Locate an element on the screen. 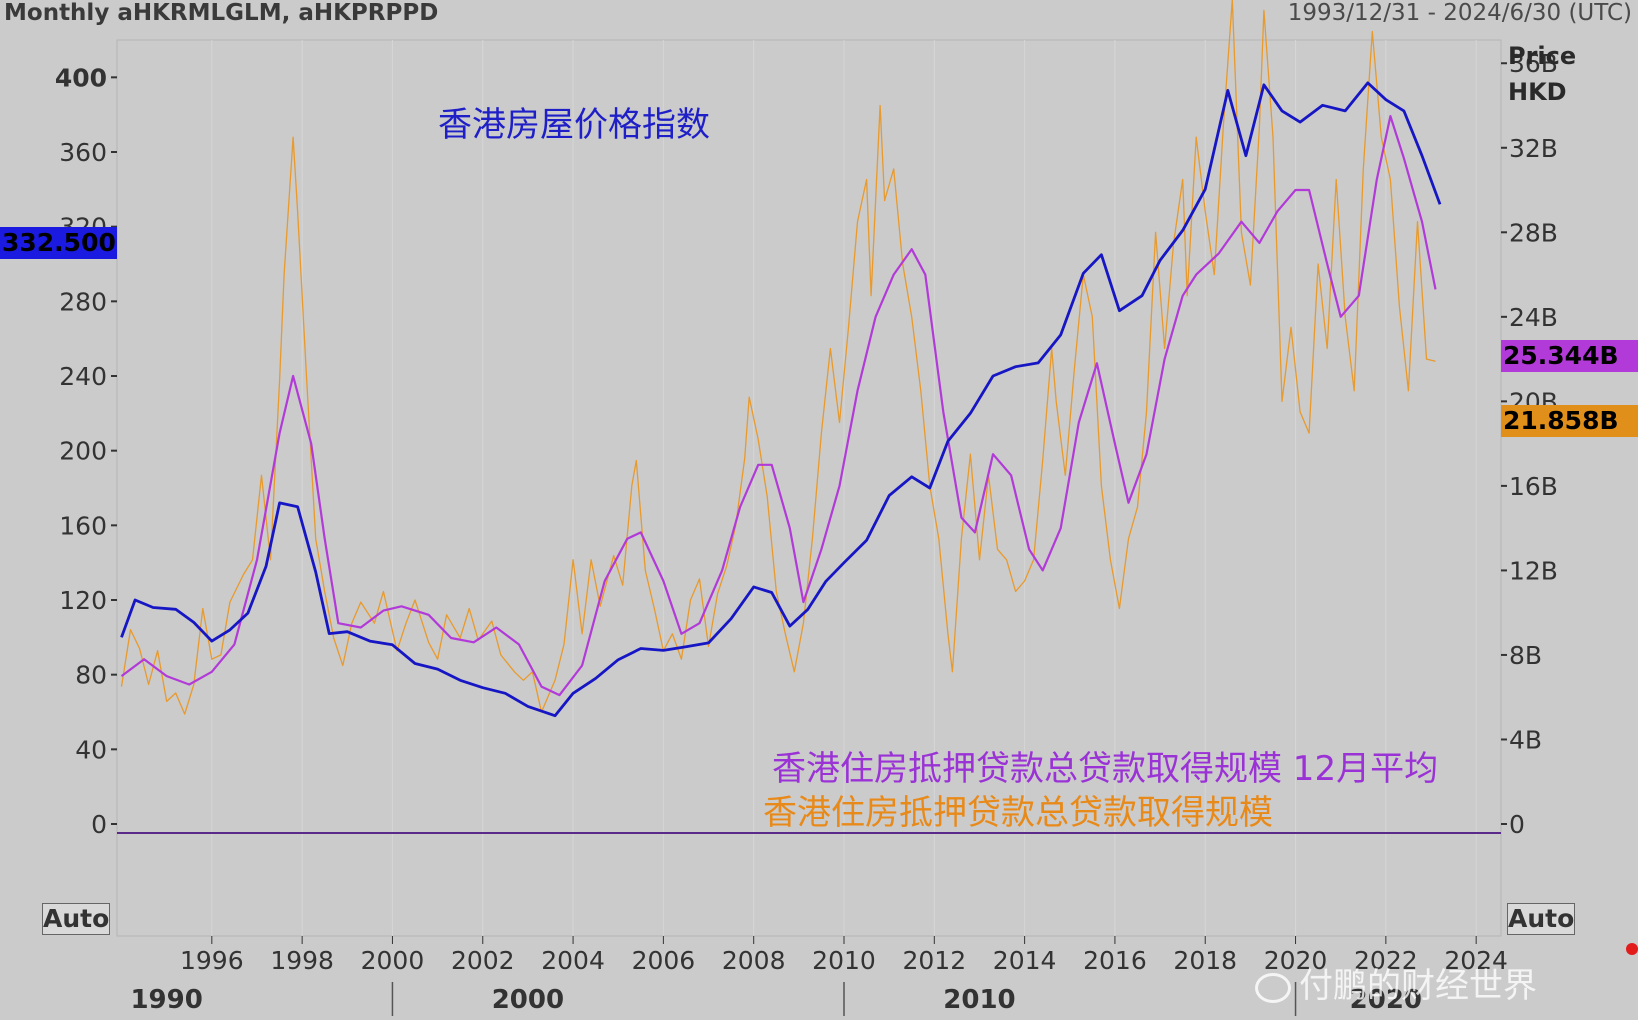  right-auto-scale-button: Auto is located at coordinates (1541, 919).